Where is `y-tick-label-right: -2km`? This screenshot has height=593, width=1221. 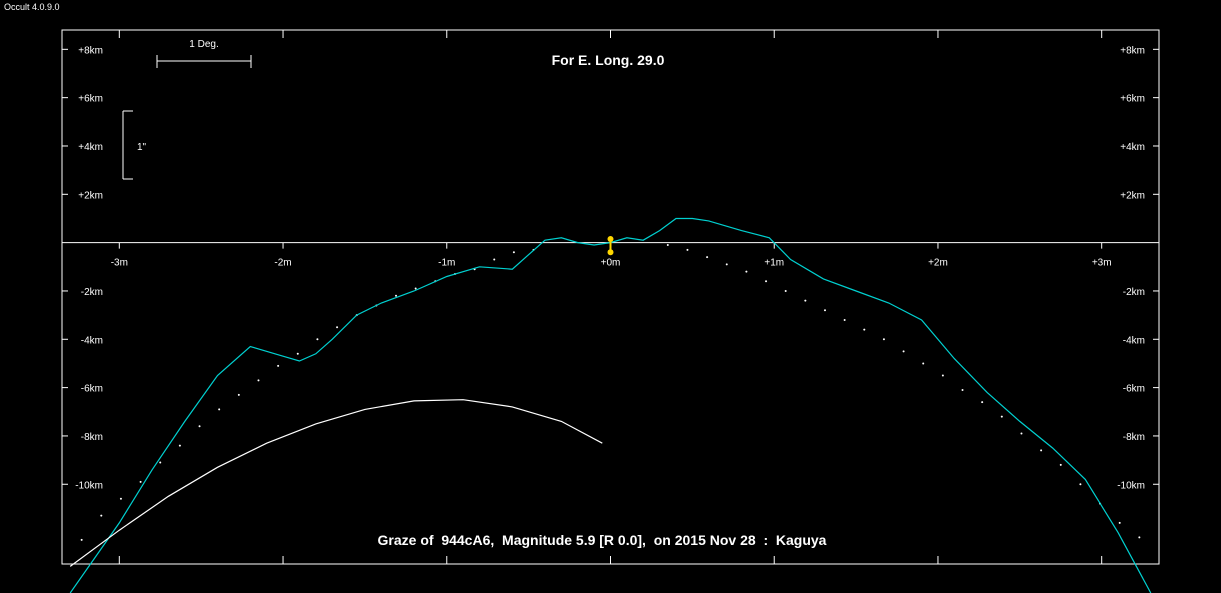
y-tick-label-right: -2km is located at coordinates (1134, 292).